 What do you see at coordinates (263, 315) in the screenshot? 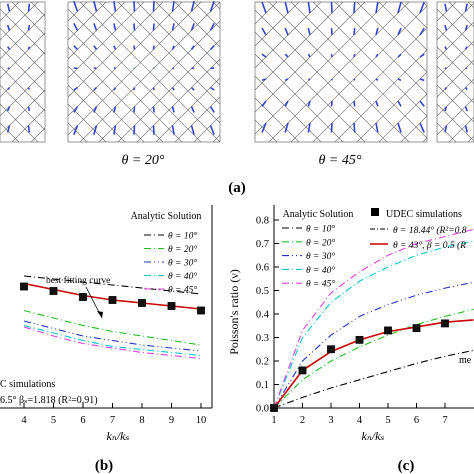
I see `y-tick-label: 0.4` at bounding box center [263, 315].